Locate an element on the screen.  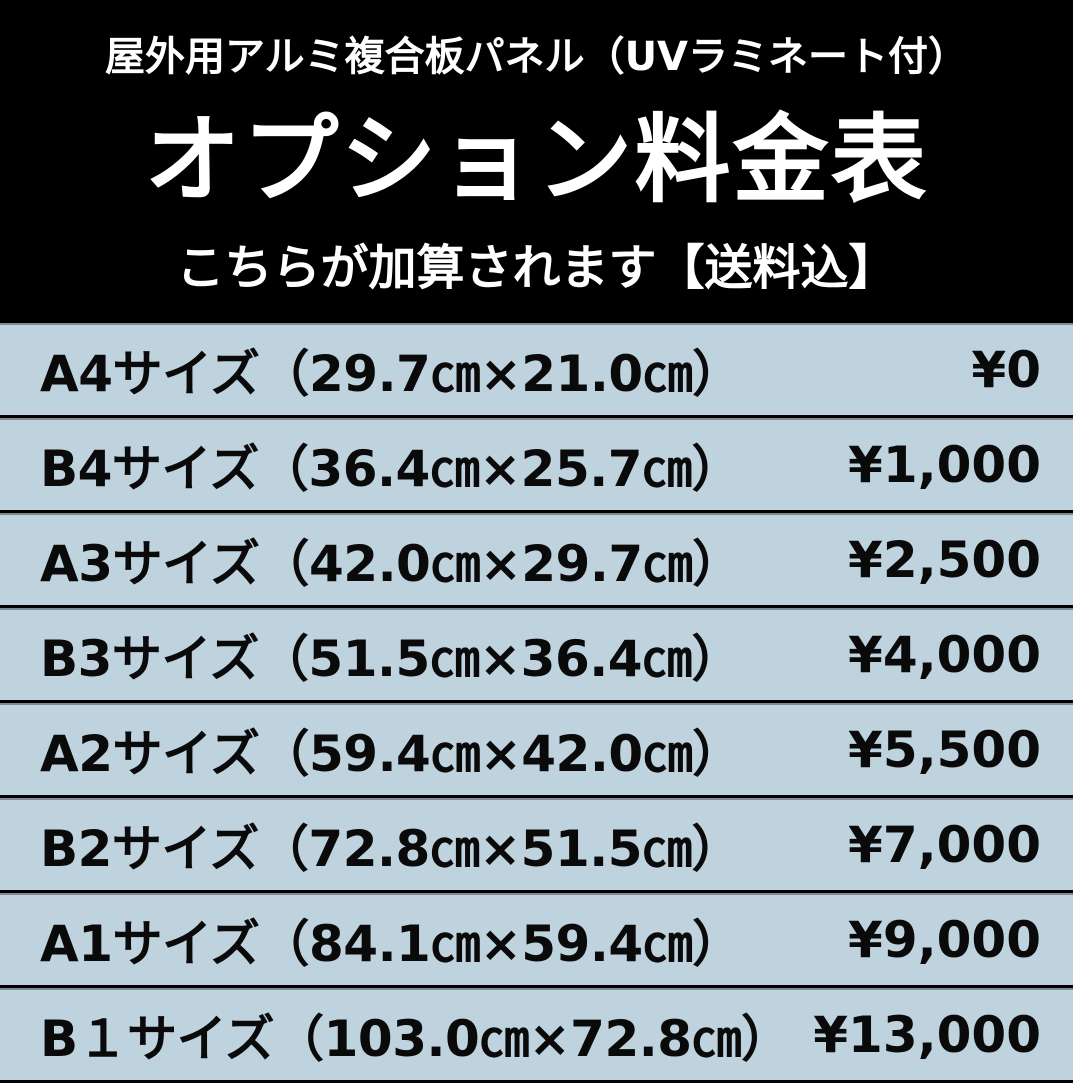
table-row: A2サイズ（59.4㎝×42.0㎝） ¥5,500 is located at coordinates (536, 750).